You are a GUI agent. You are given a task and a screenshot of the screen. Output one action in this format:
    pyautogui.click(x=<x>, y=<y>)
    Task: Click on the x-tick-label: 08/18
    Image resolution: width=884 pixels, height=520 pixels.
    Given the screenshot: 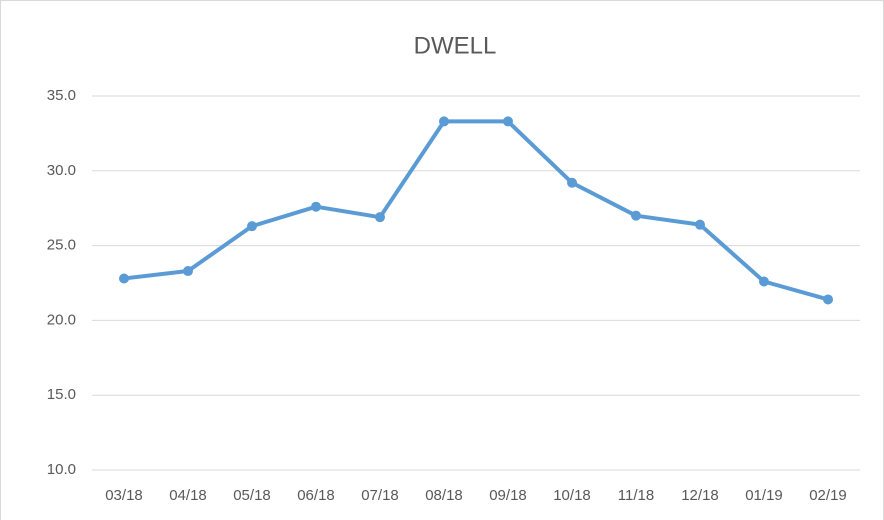 What is the action you would take?
    pyautogui.click(x=444, y=495)
    